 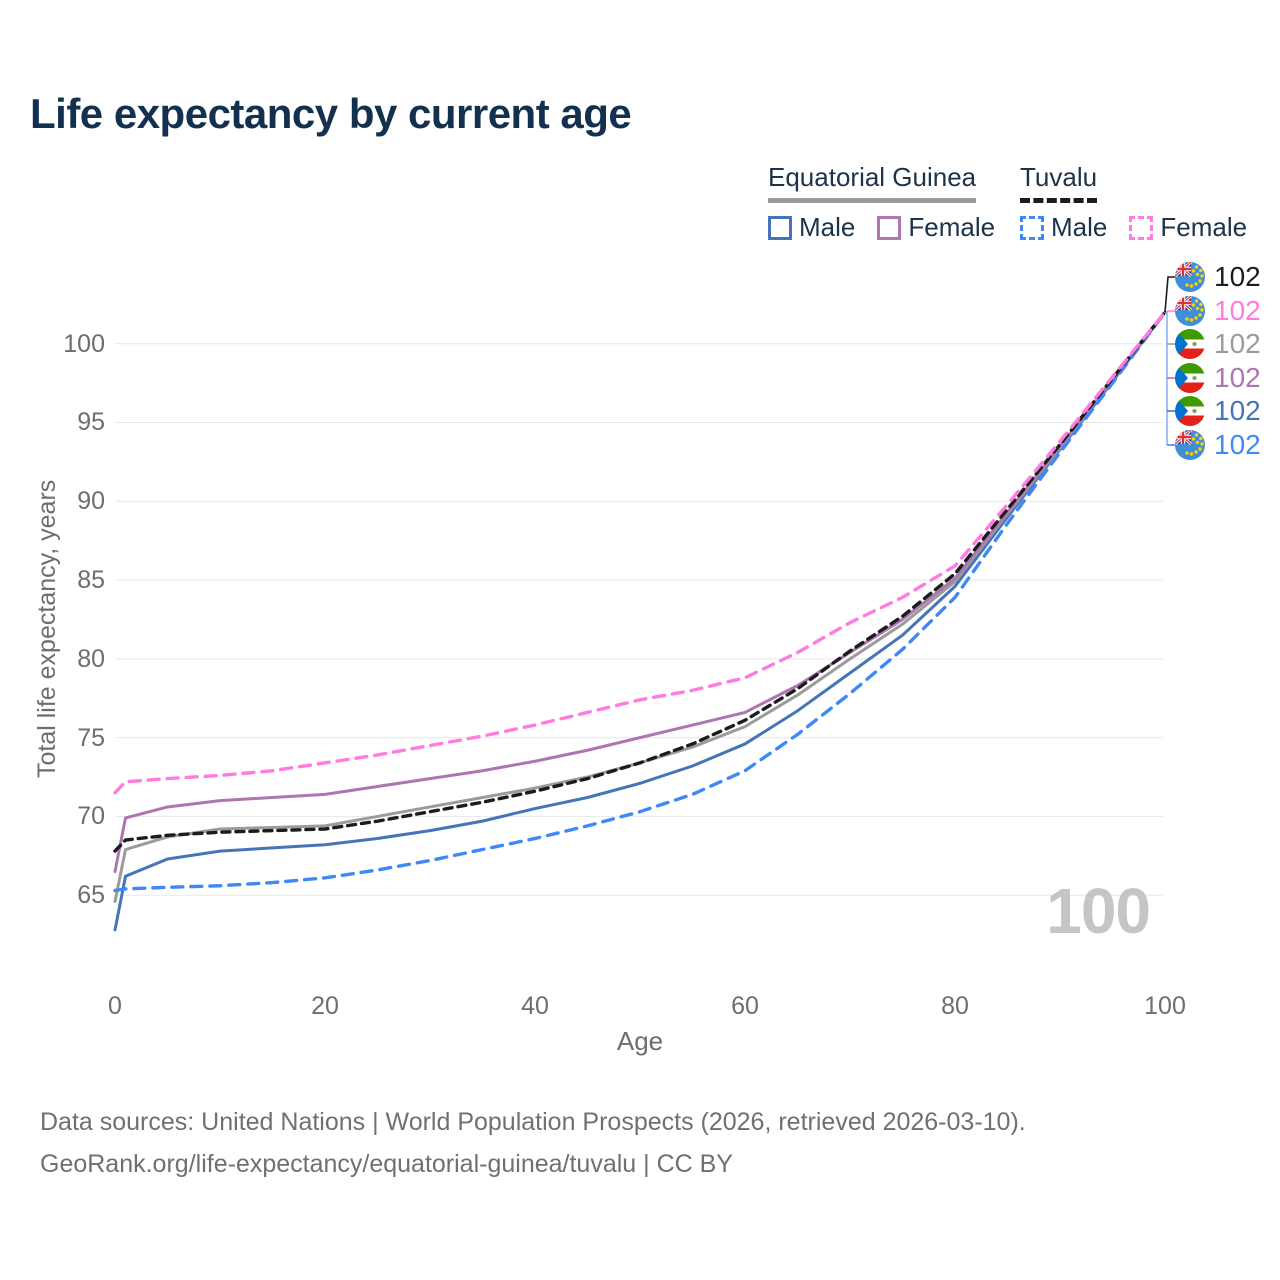 What do you see at coordinates (955, 1006) in the screenshot?
I see `xtick-label-80: 80` at bounding box center [955, 1006].